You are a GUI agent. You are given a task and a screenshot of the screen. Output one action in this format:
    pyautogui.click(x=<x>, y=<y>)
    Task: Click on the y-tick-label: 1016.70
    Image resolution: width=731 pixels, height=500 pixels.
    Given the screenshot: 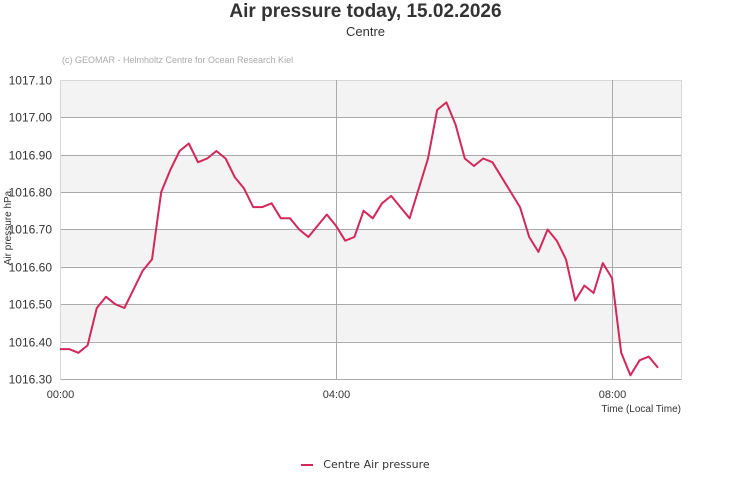 What is the action you would take?
    pyautogui.click(x=31, y=230)
    